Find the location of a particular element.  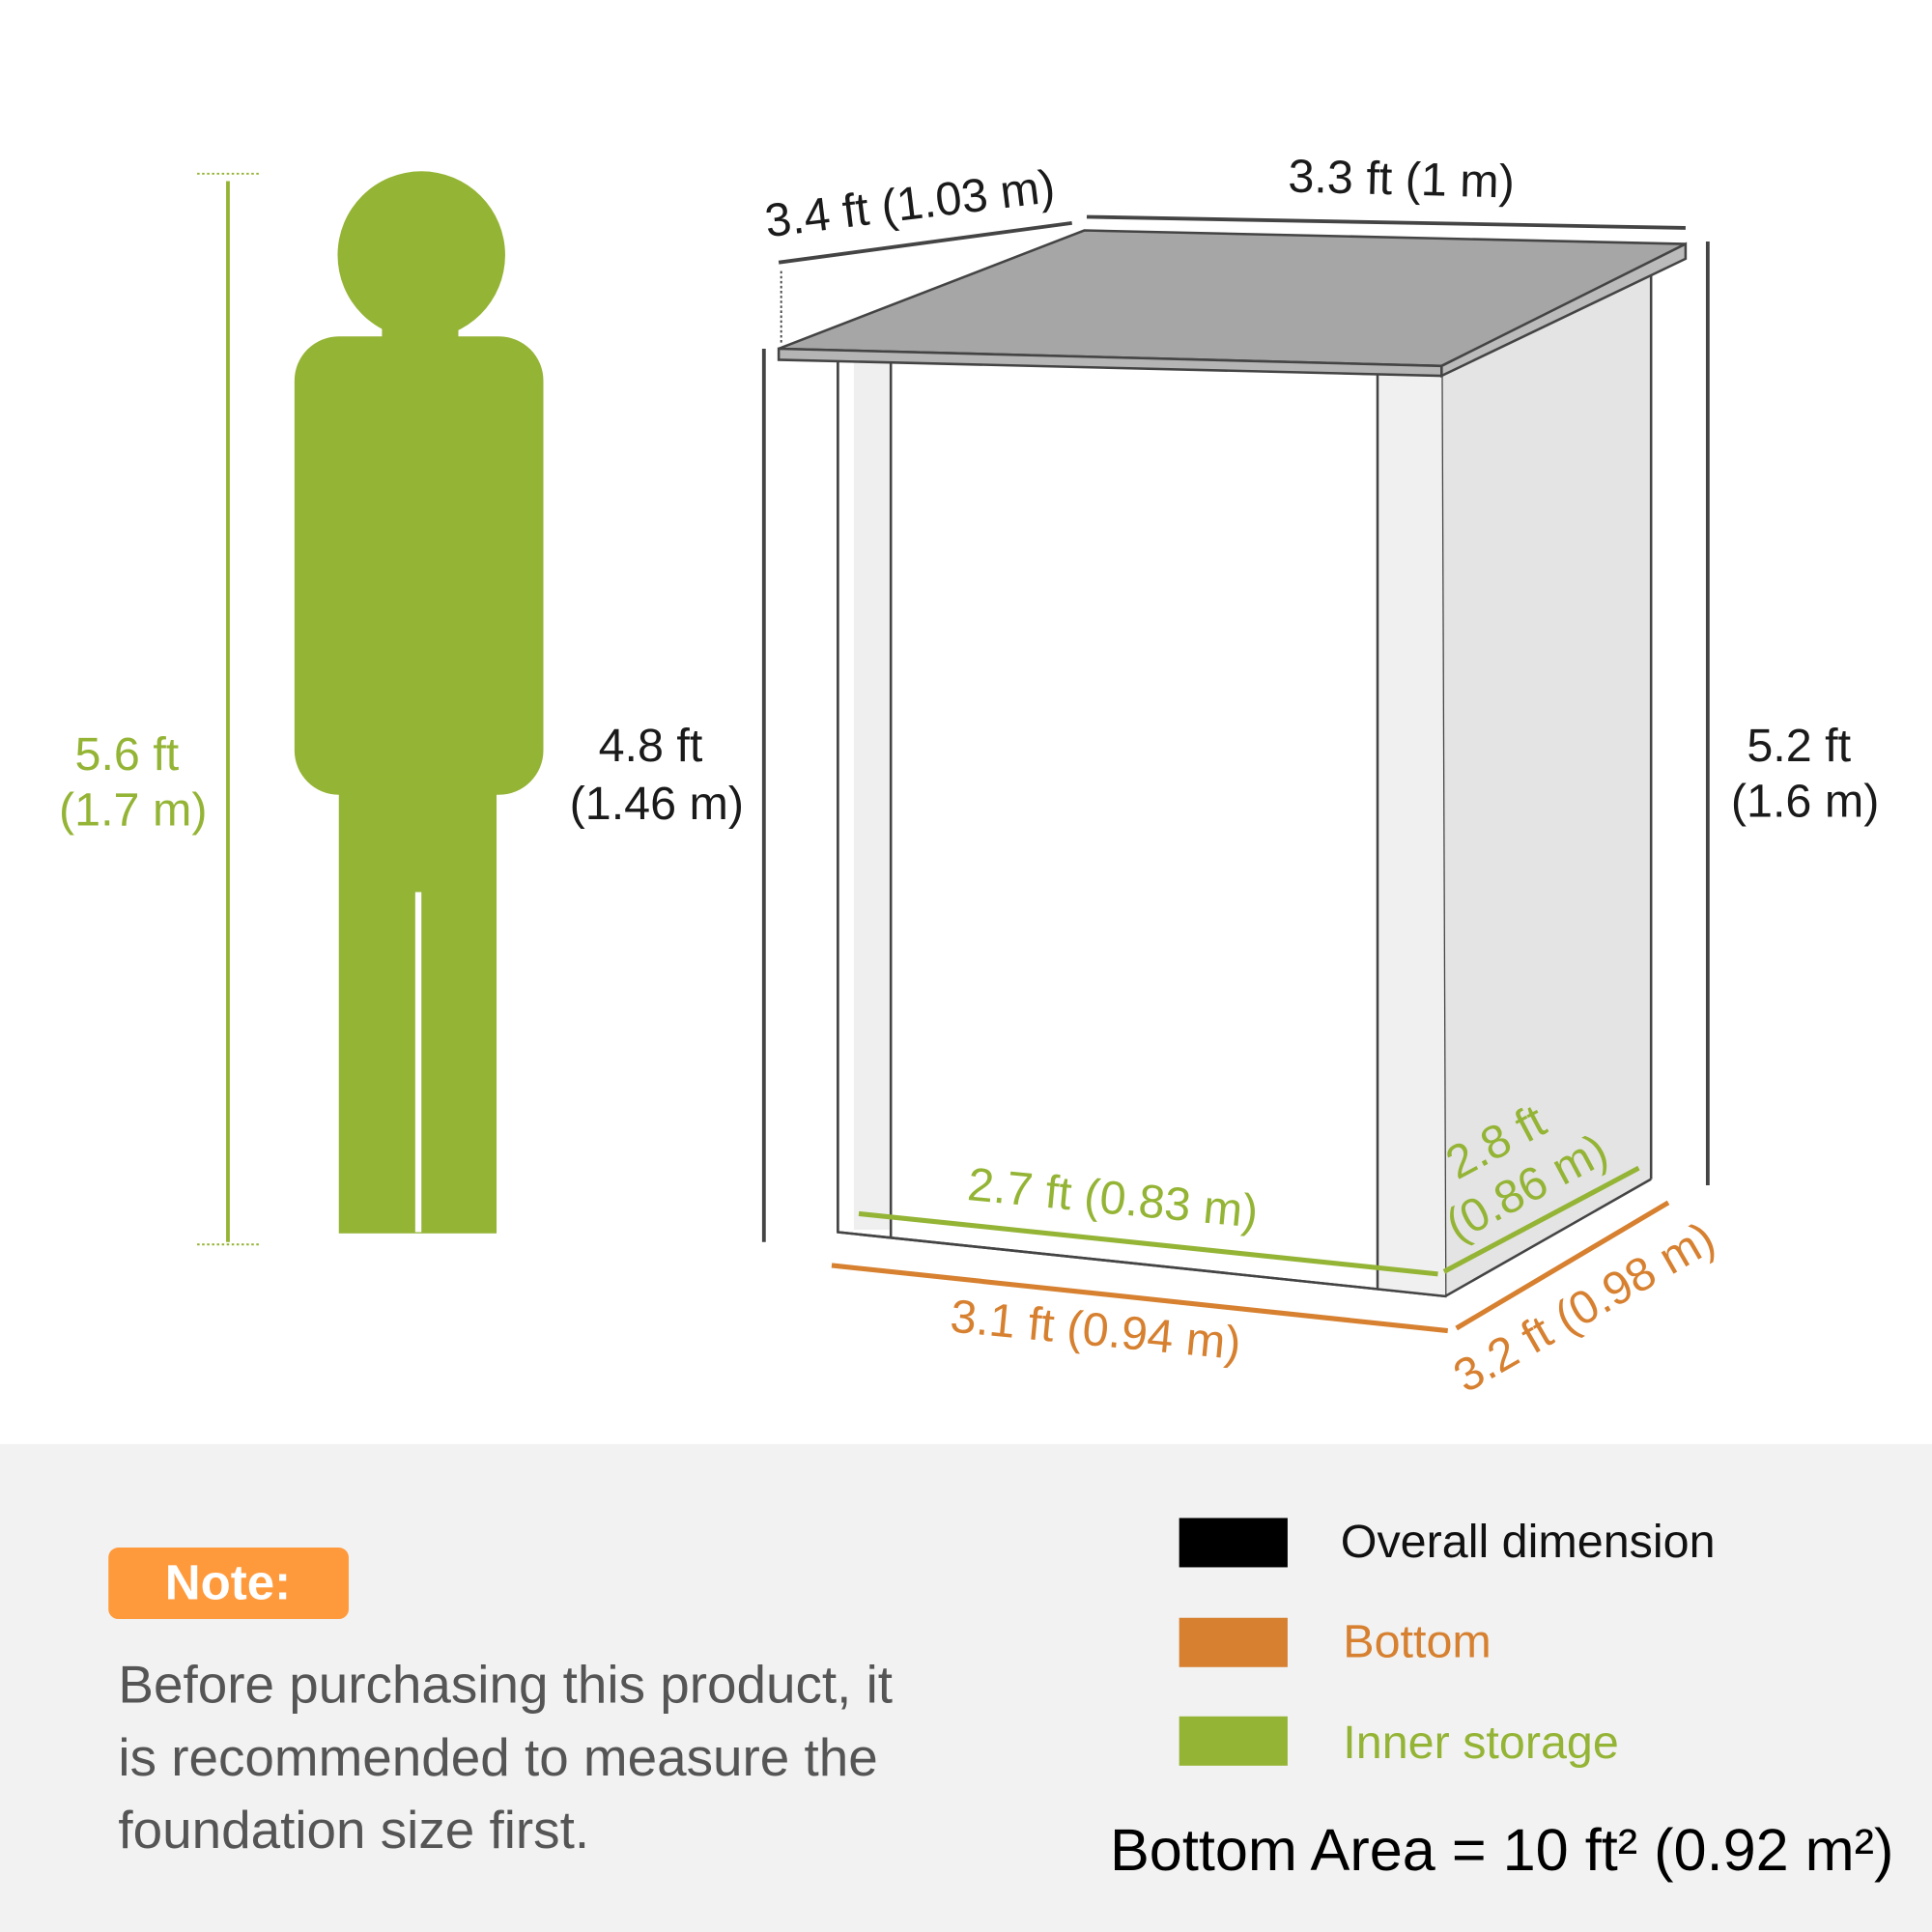

back-height-ft: 5.2 ft is located at coordinates (1799, 746).